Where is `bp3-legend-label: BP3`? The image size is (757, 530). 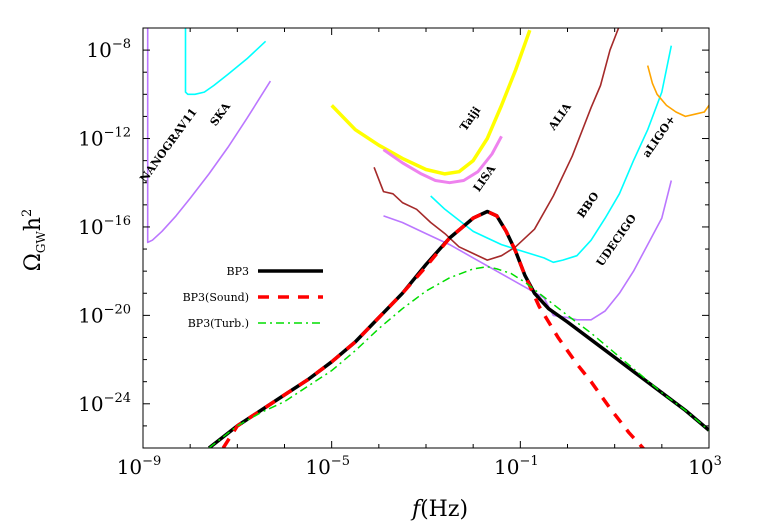 bp3-legend-label: BP3 is located at coordinates (238, 271).